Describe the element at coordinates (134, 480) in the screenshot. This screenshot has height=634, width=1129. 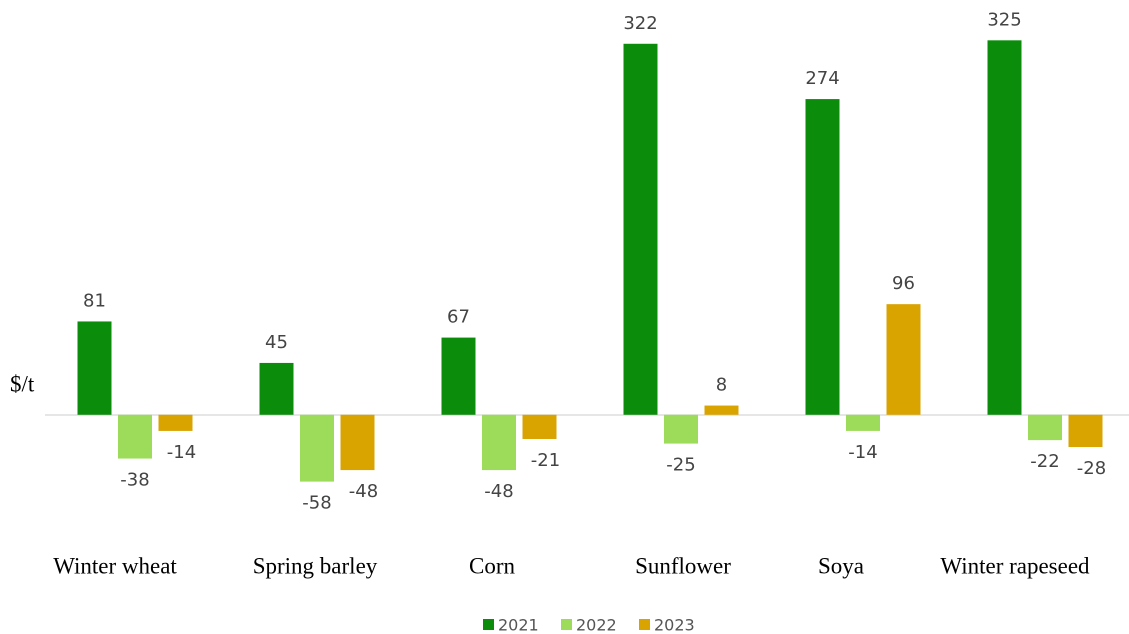
I see `value-label: -38` at that location.